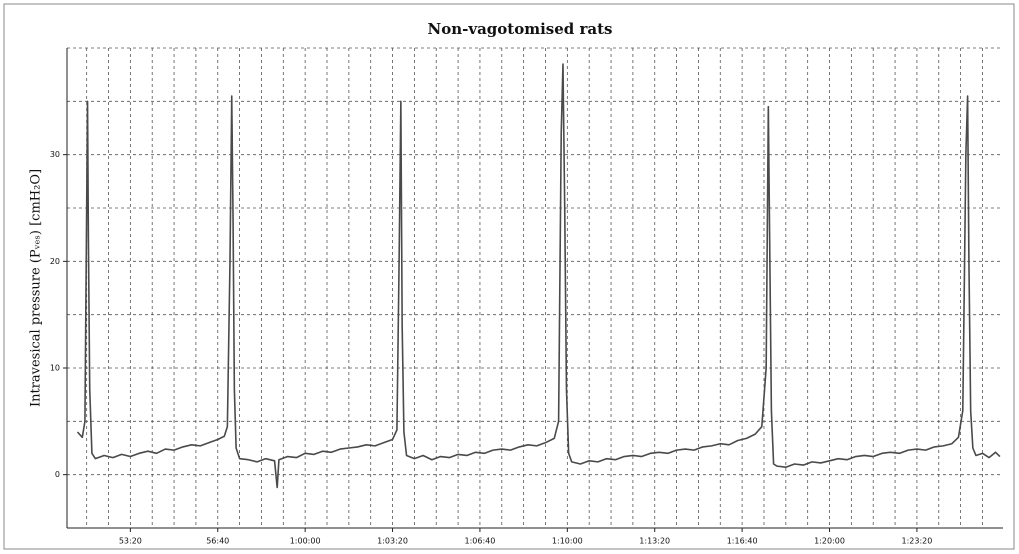 This screenshot has width=1019, height=554. I want to click on x-tick-label: 1:13:20, so click(654, 541).